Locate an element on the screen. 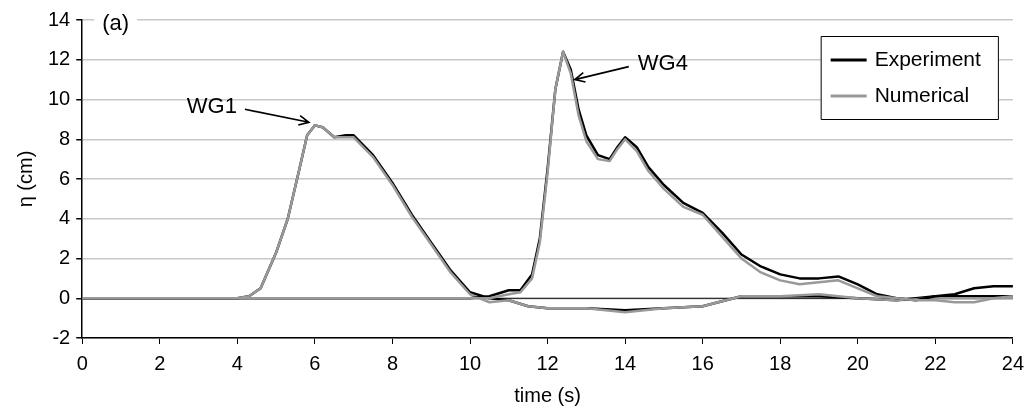  x-tick-label: 20 is located at coordinates (857, 362).